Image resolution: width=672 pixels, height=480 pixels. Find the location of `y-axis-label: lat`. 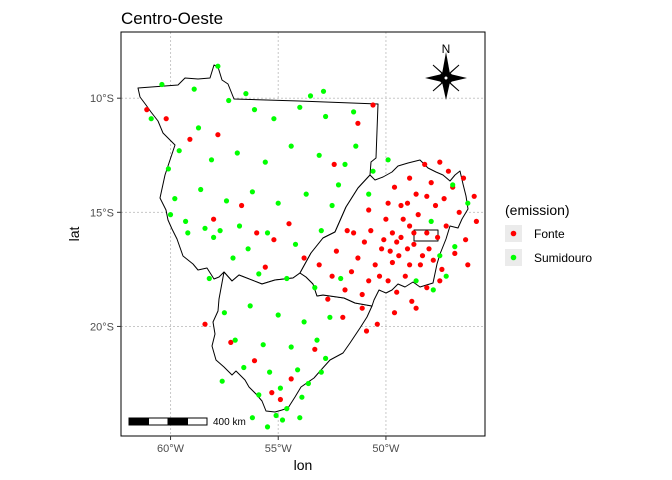

y-axis-label: lat is located at coordinates (74, 234).